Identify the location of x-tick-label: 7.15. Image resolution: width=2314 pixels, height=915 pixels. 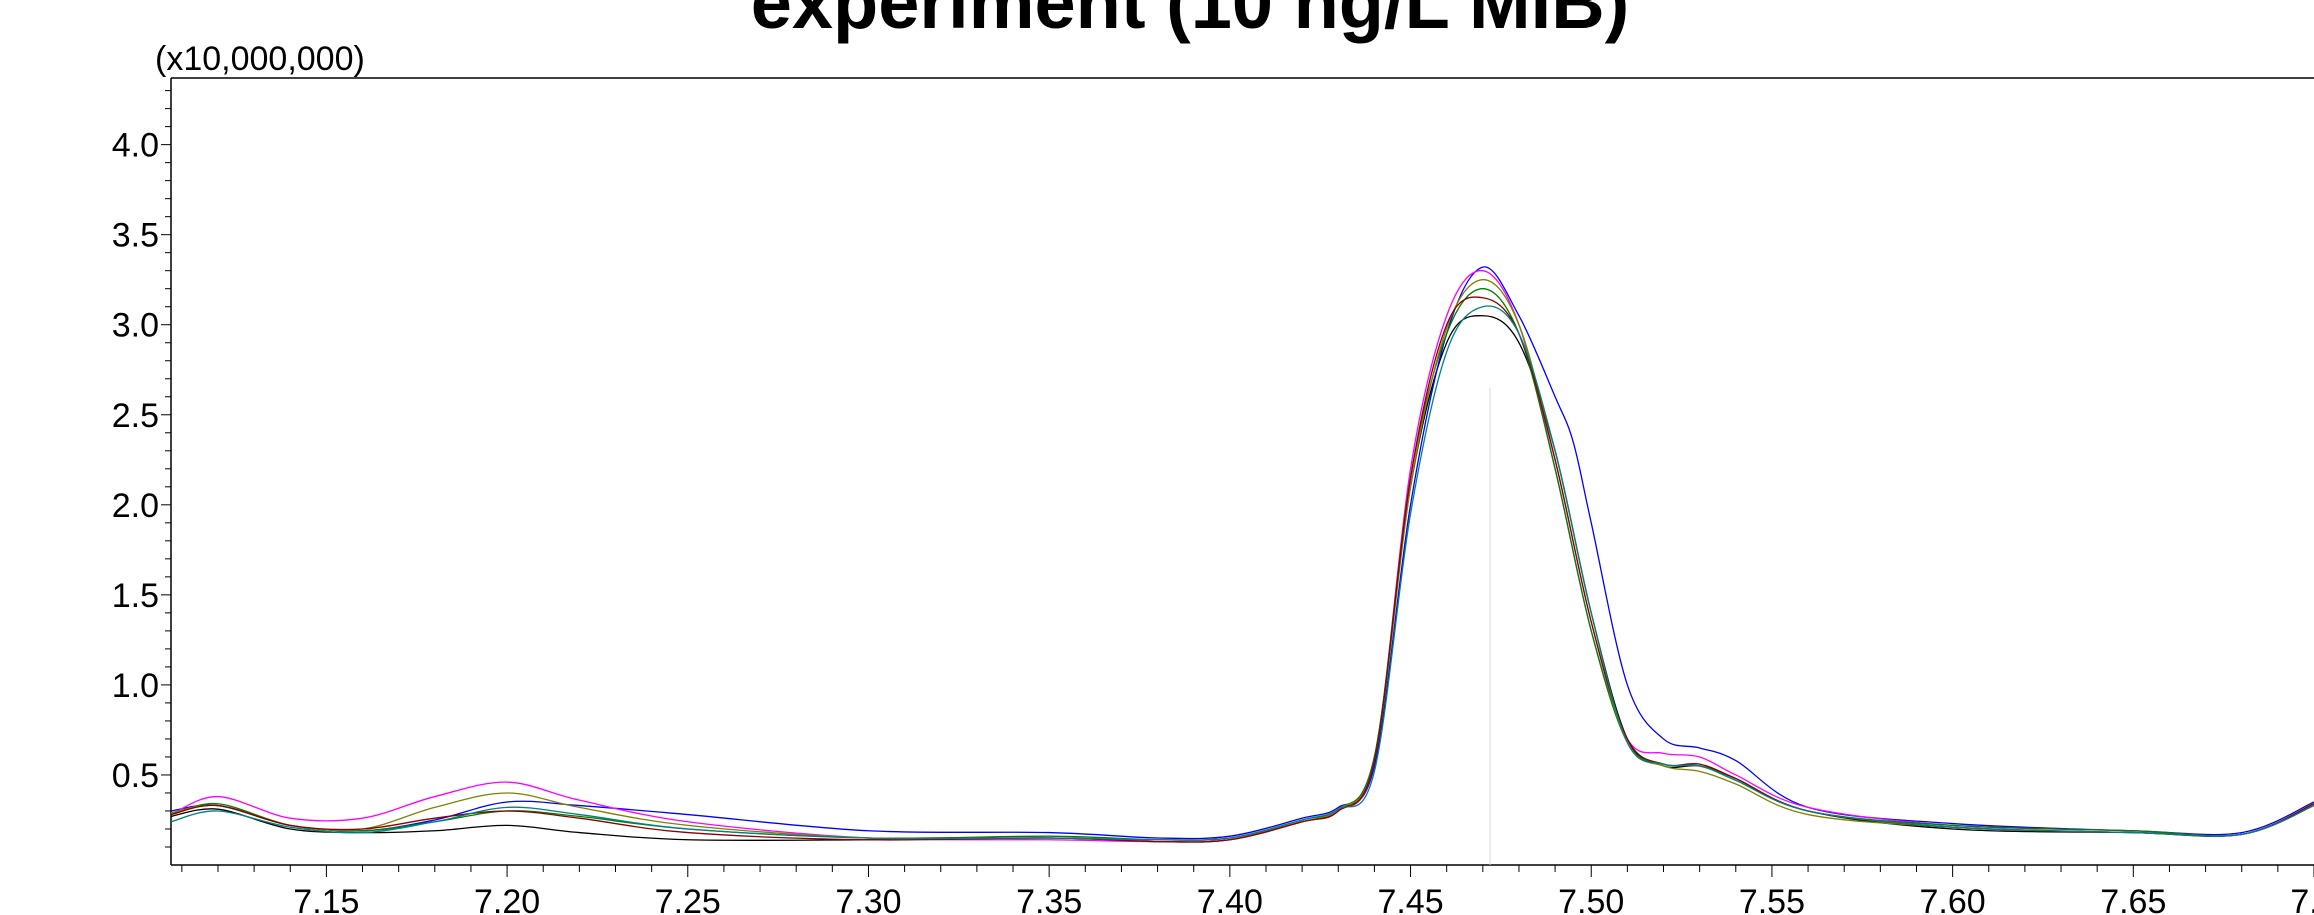
(326, 899).